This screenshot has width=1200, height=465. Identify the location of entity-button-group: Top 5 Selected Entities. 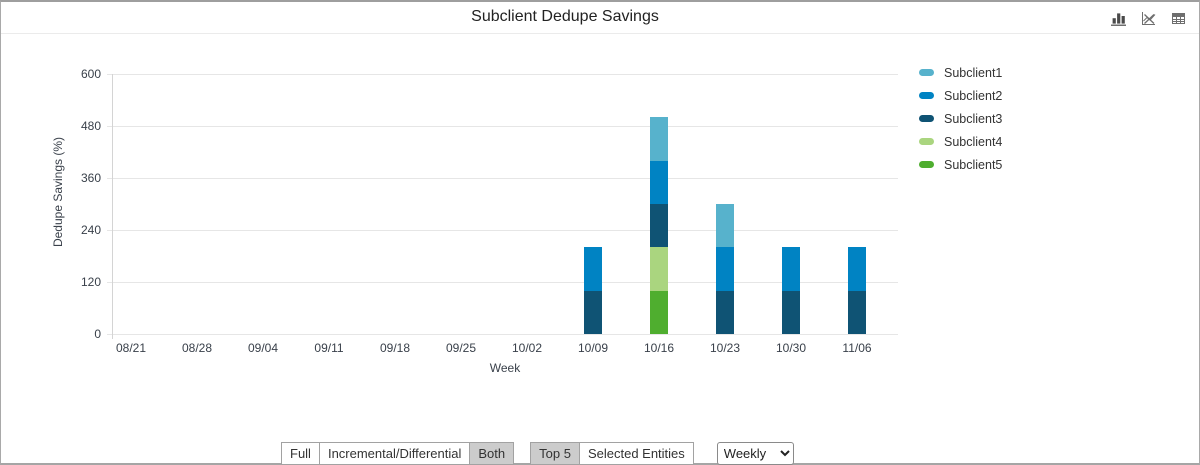
(612, 453).